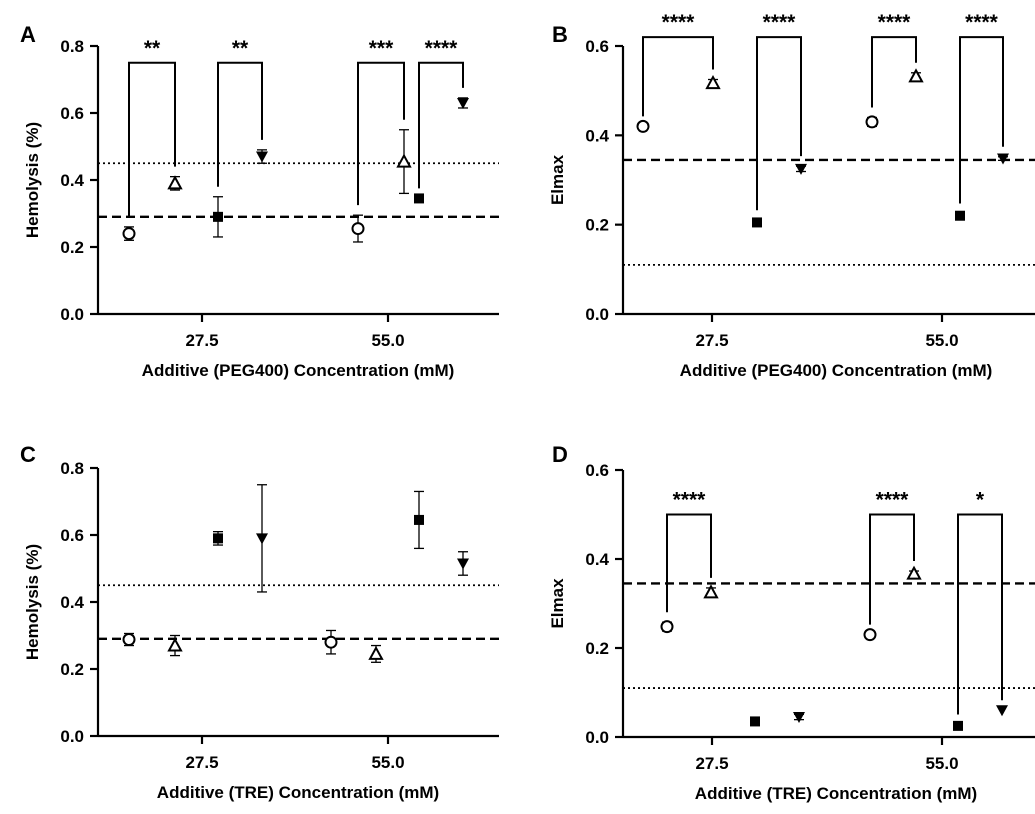  What do you see at coordinates (28, 34) in the screenshot?
I see `panel-letter: A` at bounding box center [28, 34].